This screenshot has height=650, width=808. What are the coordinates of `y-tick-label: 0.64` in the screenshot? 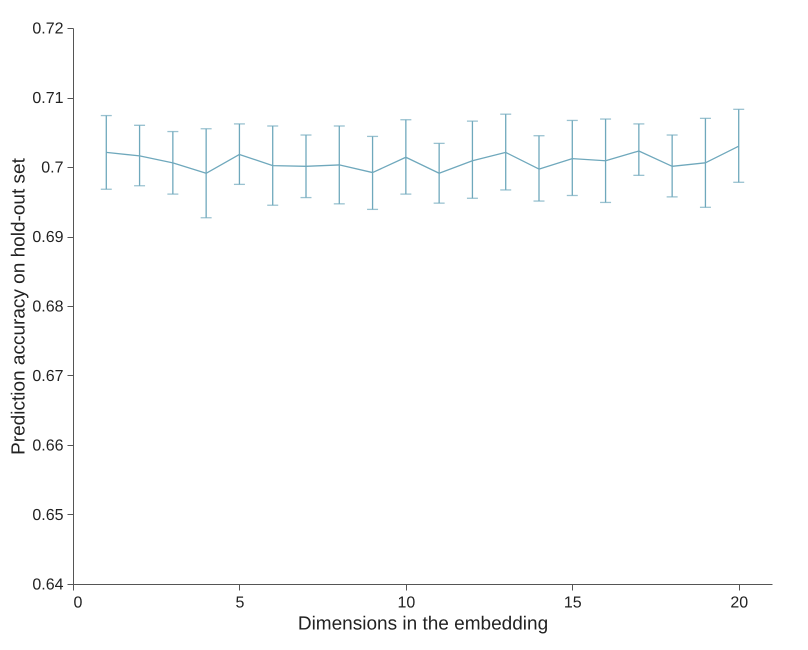 It's located at (48, 585).